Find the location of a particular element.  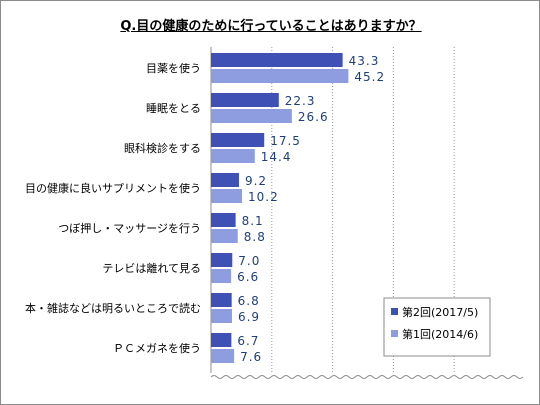

data-label: 26.6 is located at coordinates (313, 117).